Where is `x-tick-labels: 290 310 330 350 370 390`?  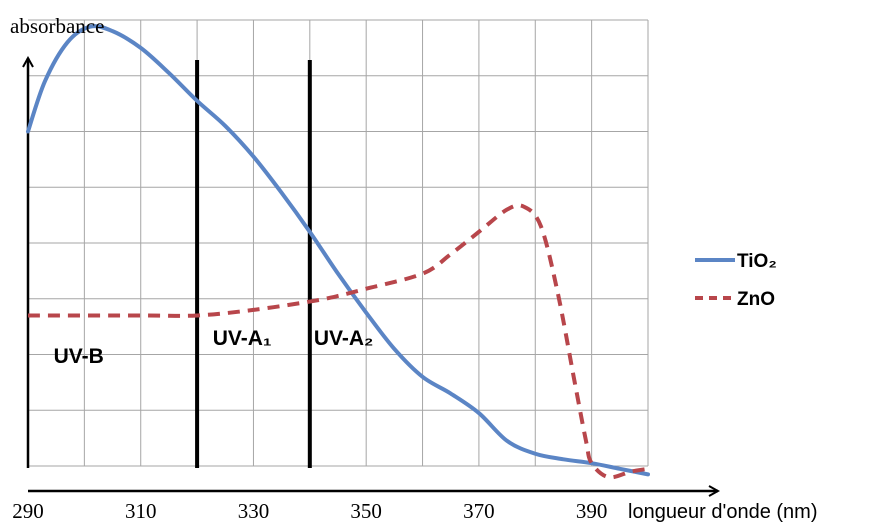
x-tick-labels: 290 310 330 350 370 390 is located at coordinates (309, 511).